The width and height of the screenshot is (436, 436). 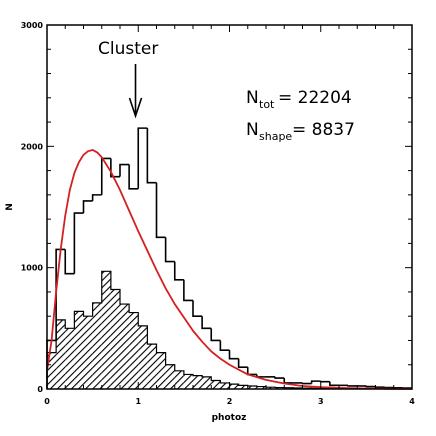 I want to click on y-tick-label: 0, so click(x=40, y=389).